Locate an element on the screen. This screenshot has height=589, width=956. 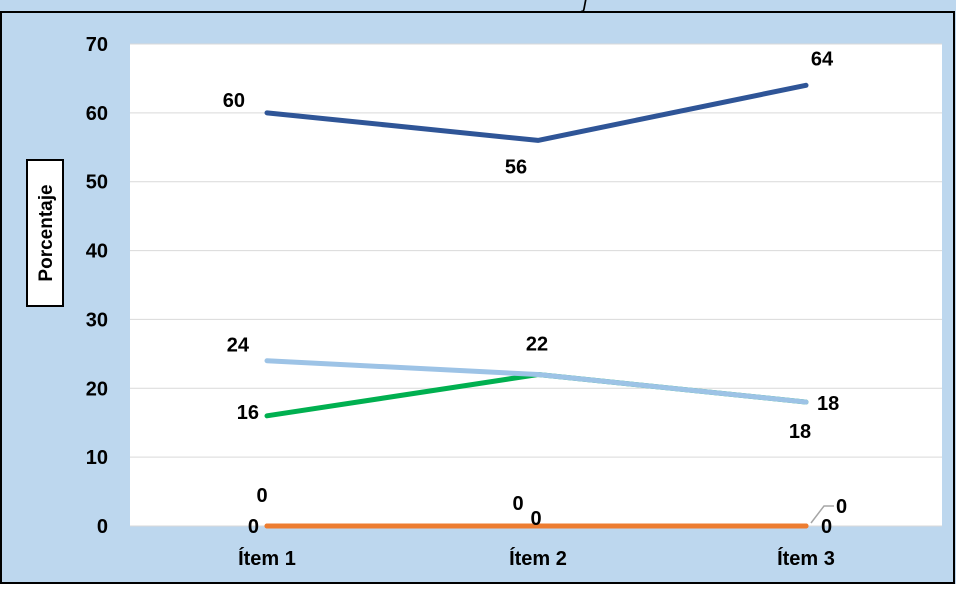
y-axis-ticks: 0 10 20 30 40 50 60 70 is located at coordinates (97, 286).